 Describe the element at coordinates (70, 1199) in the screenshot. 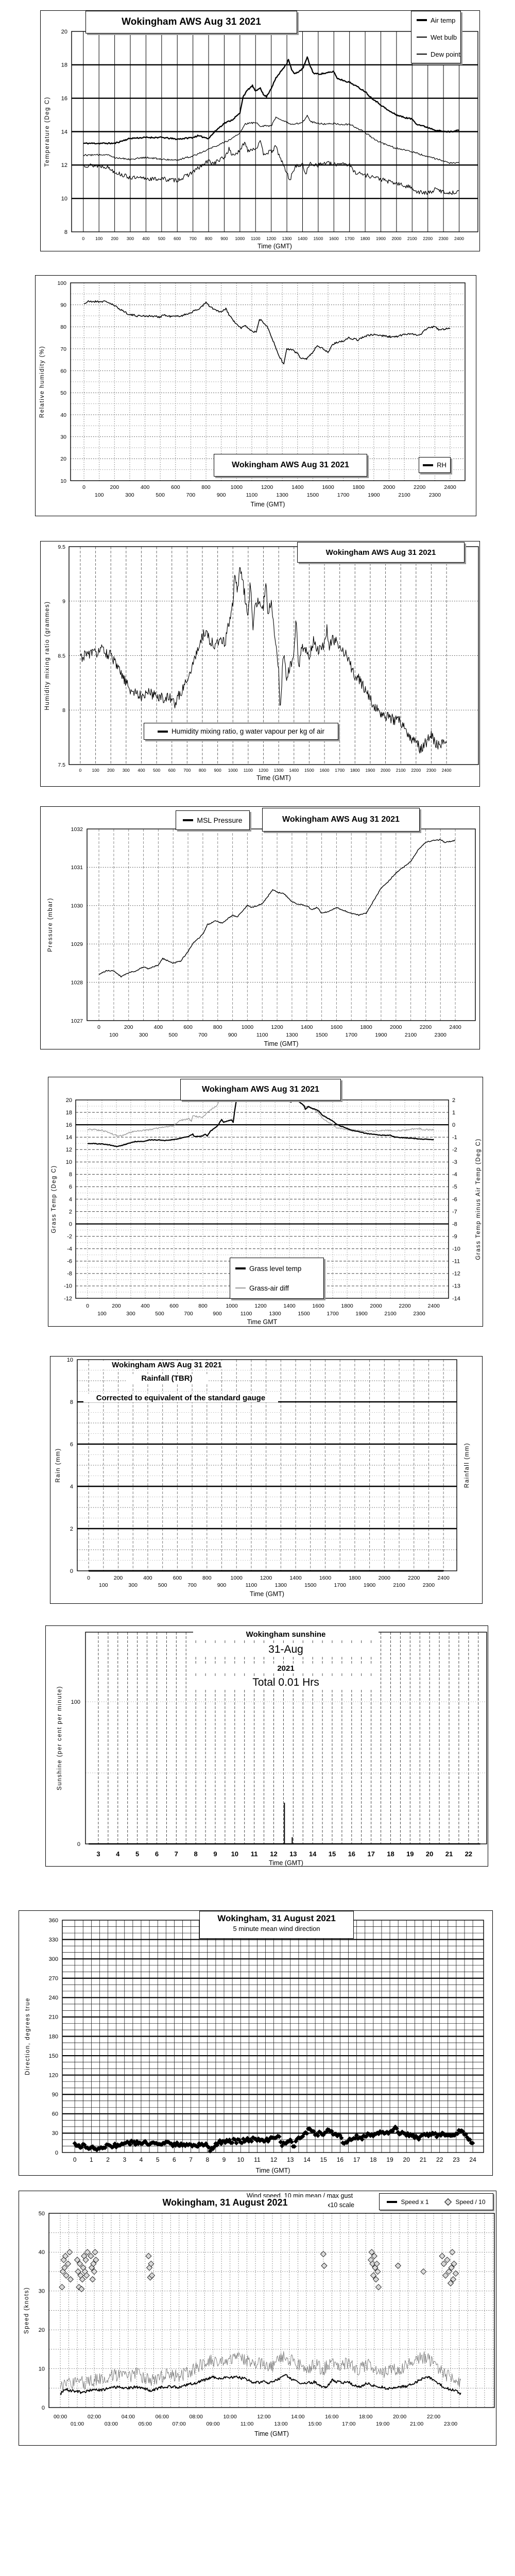

I see `svg-text: 4` at that location.